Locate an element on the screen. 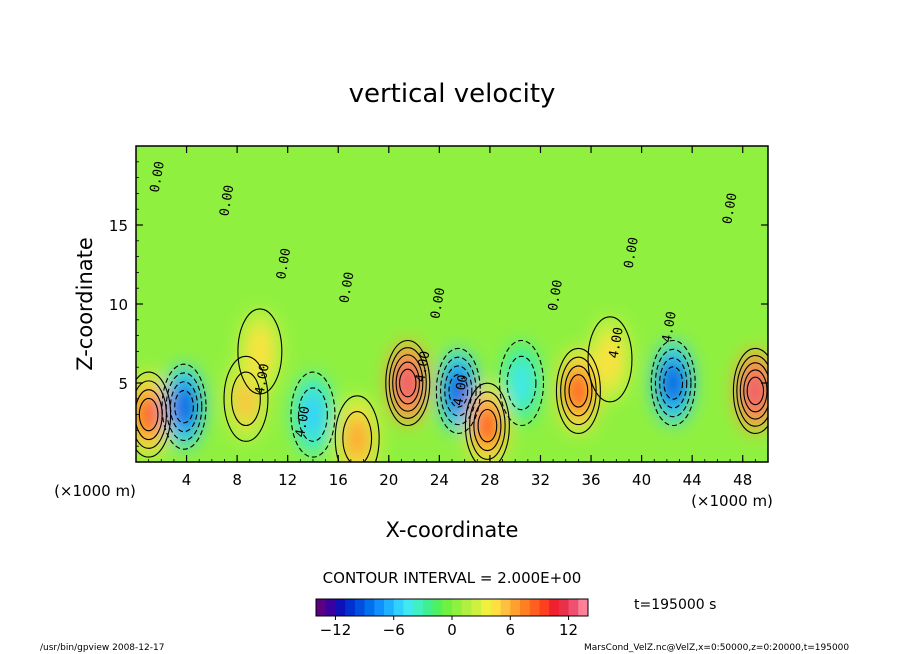  colorbar-ticks: −12 −6 0 6 12 is located at coordinates (449, 627).